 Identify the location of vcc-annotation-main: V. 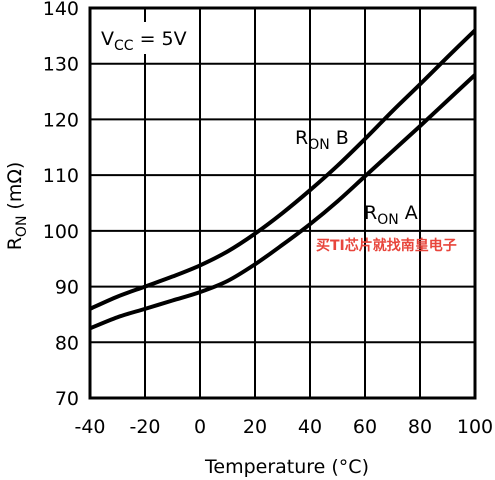
(107, 39).